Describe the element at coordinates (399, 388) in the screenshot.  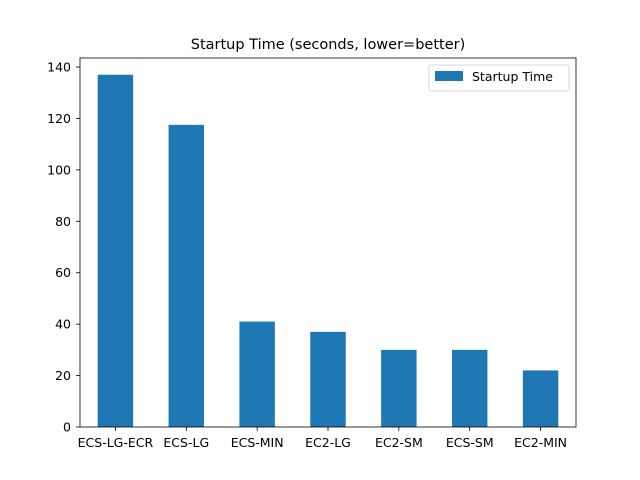
I see `bar-ec2-sm` at that location.